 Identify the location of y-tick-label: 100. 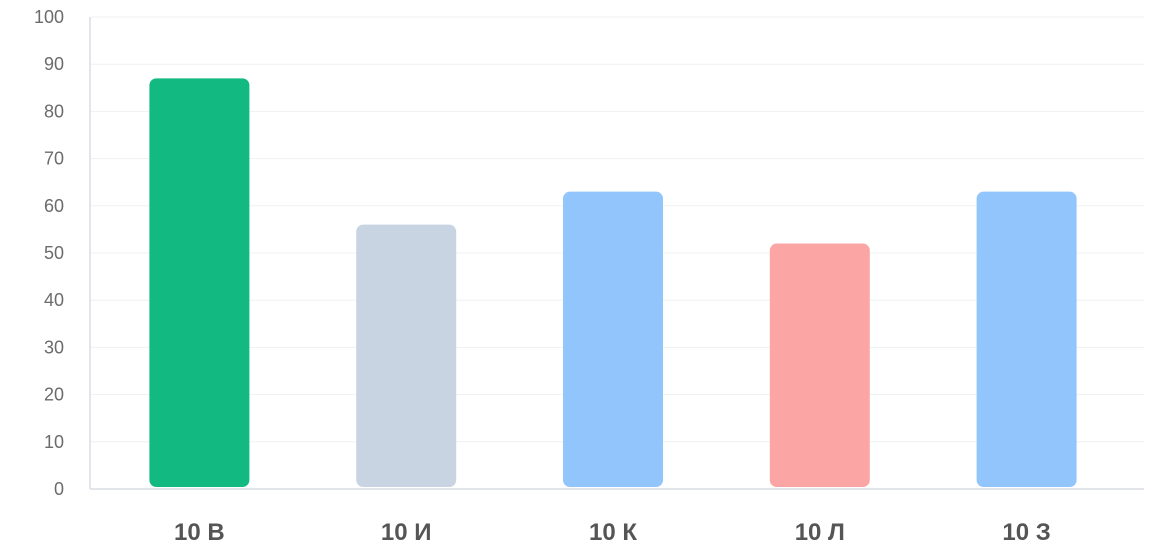
(49, 17).